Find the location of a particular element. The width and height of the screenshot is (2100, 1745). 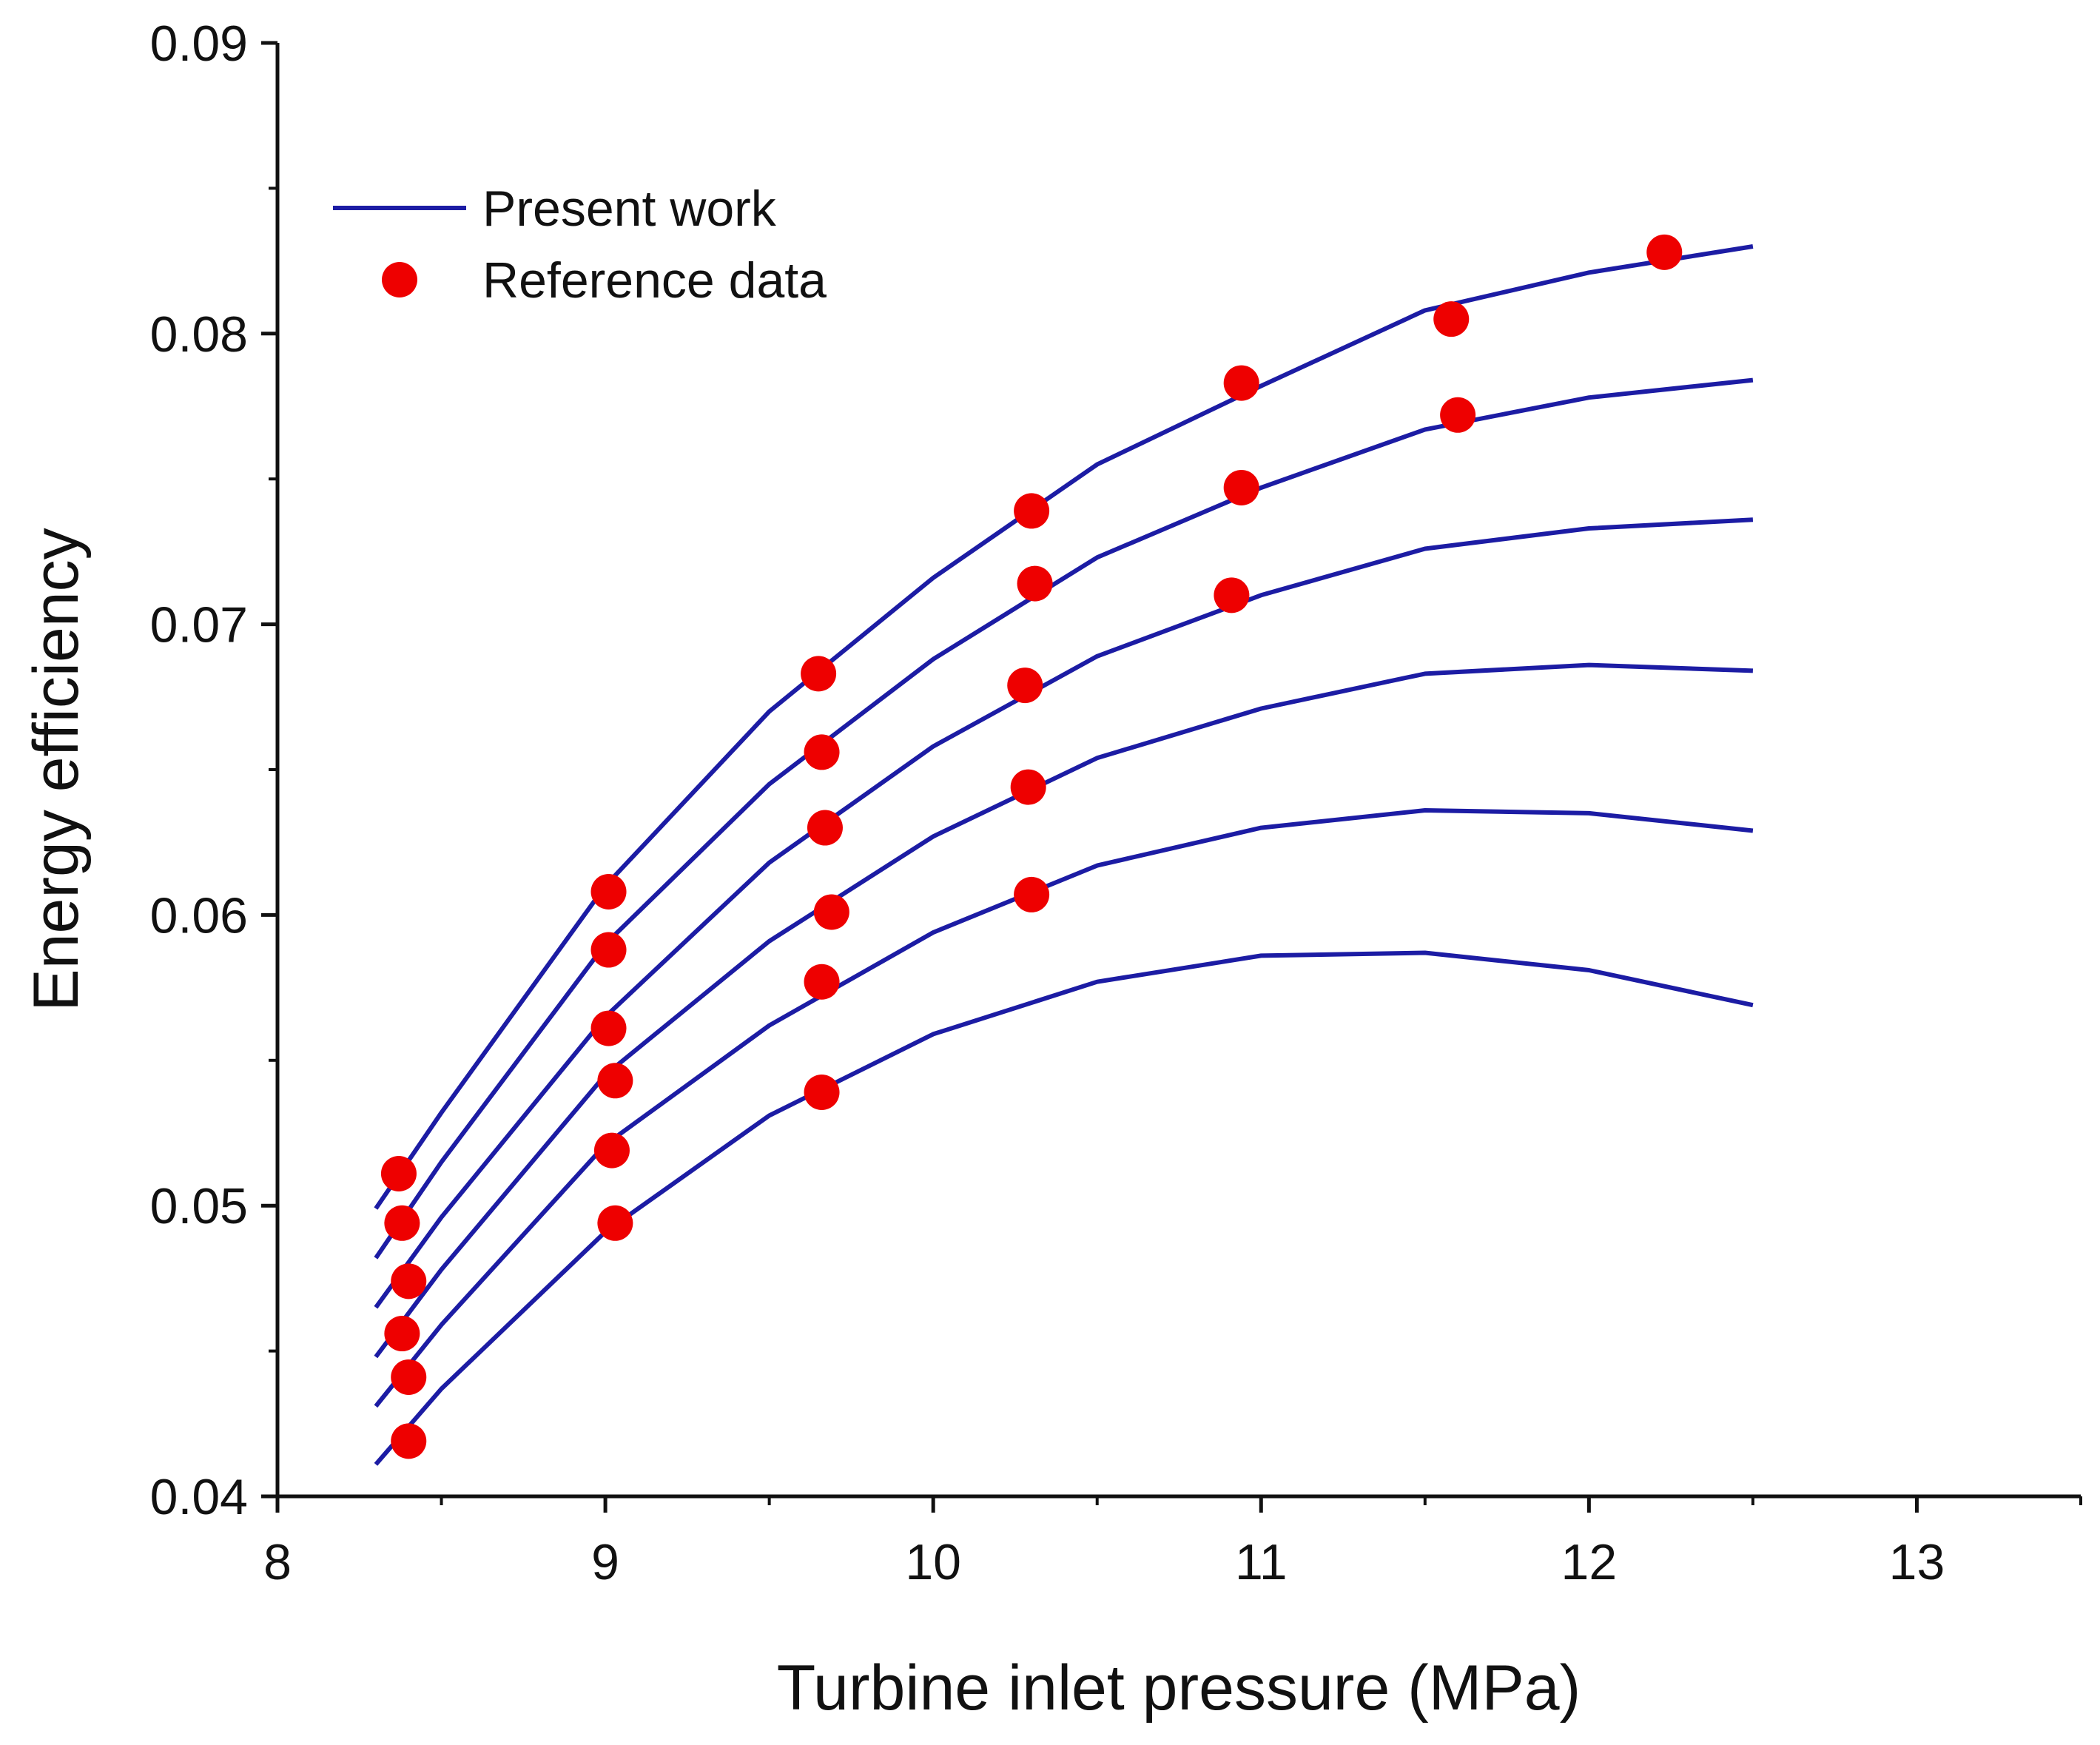

y-tick-label: 0.09 is located at coordinates (199, 44).